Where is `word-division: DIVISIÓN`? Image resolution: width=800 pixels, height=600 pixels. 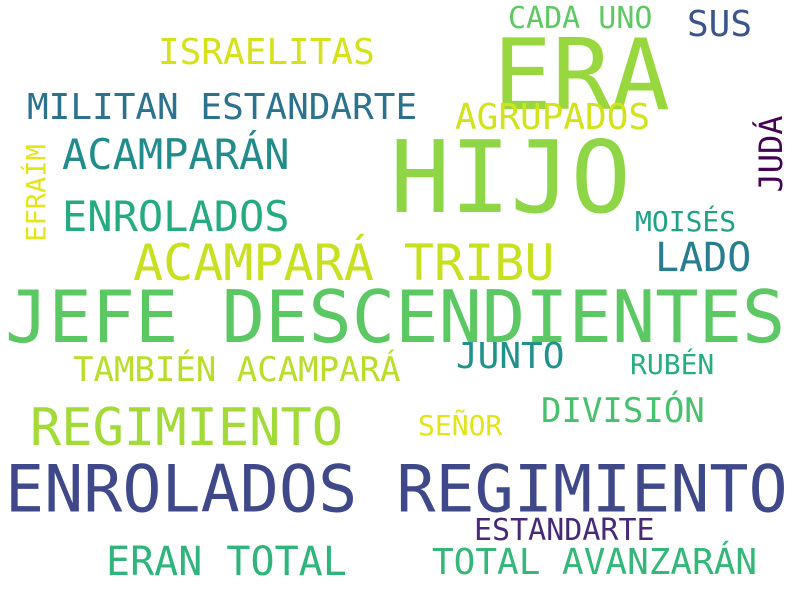 word-division: DIVISIÓN is located at coordinates (623, 411).